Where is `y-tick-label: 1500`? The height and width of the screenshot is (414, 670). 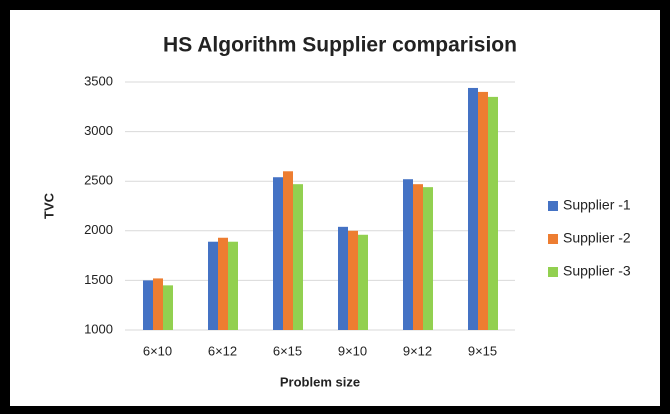
y-tick-label: 1500 is located at coordinates (98, 279).